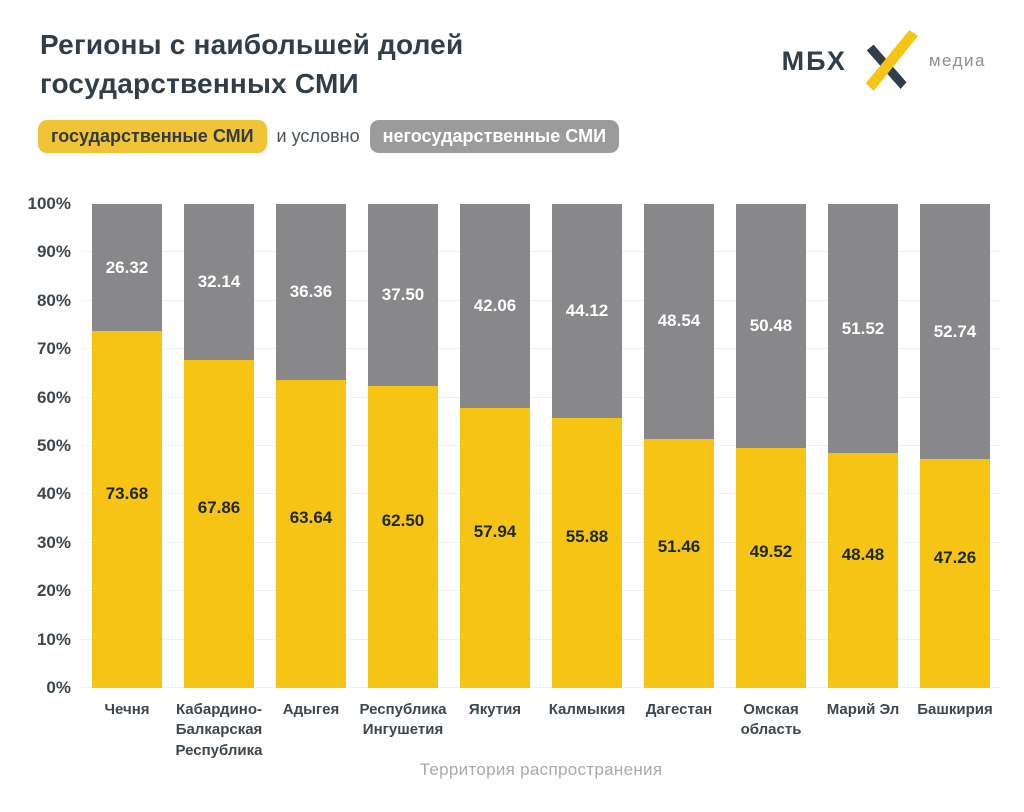  I want to click on bar: 52.74 47.26, so click(955, 446).